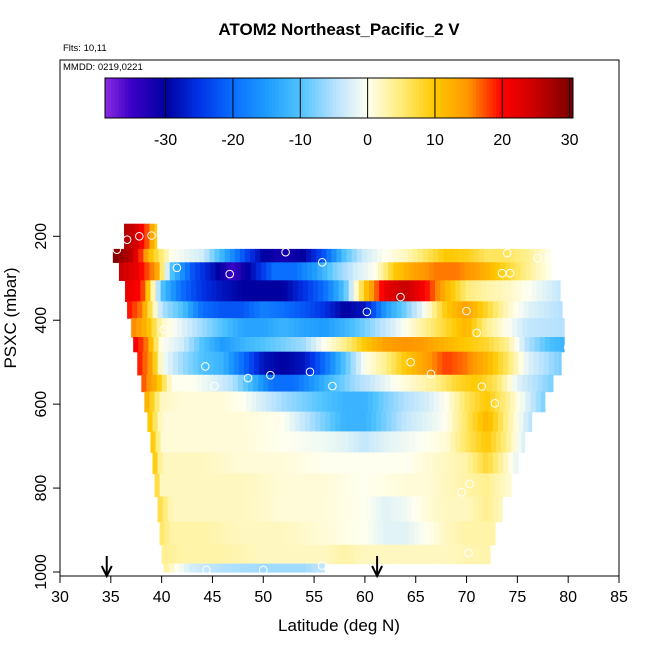 This screenshot has height=650, width=650. I want to click on arrow-head, so click(106, 572).